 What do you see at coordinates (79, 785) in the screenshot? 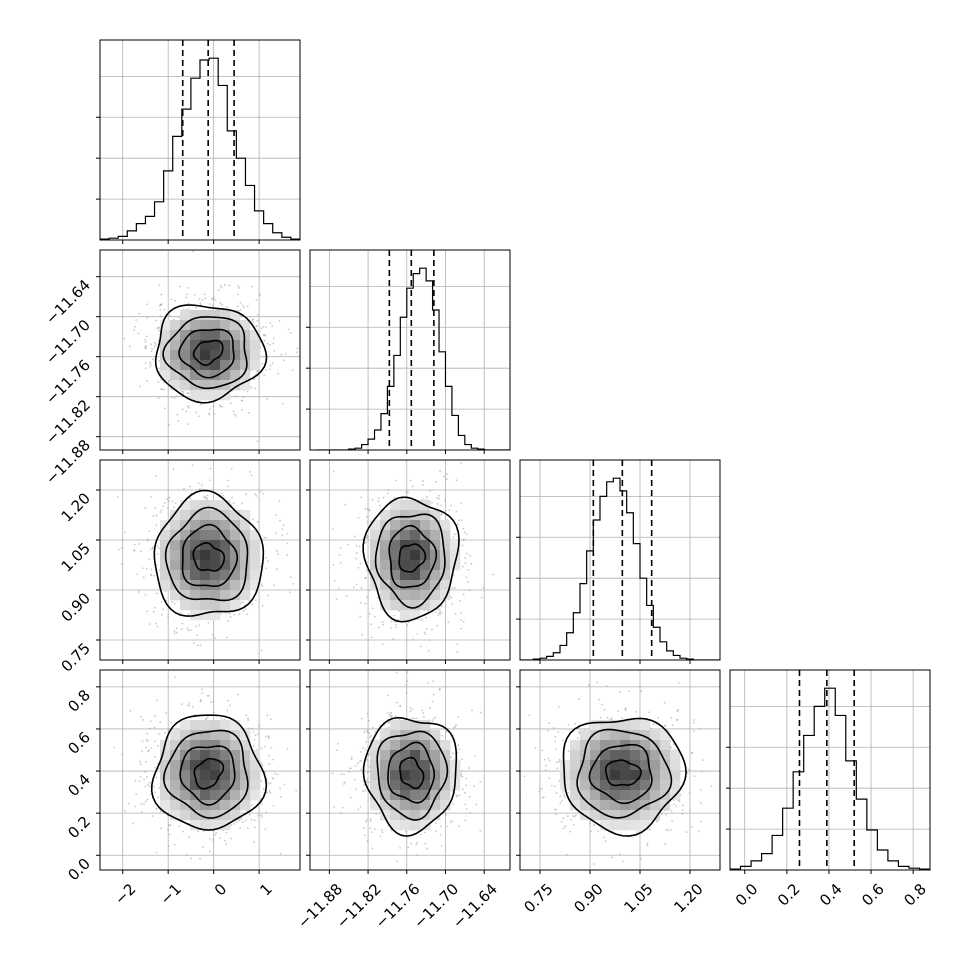
I see `y-tick-label: 0.4` at bounding box center [79, 785].